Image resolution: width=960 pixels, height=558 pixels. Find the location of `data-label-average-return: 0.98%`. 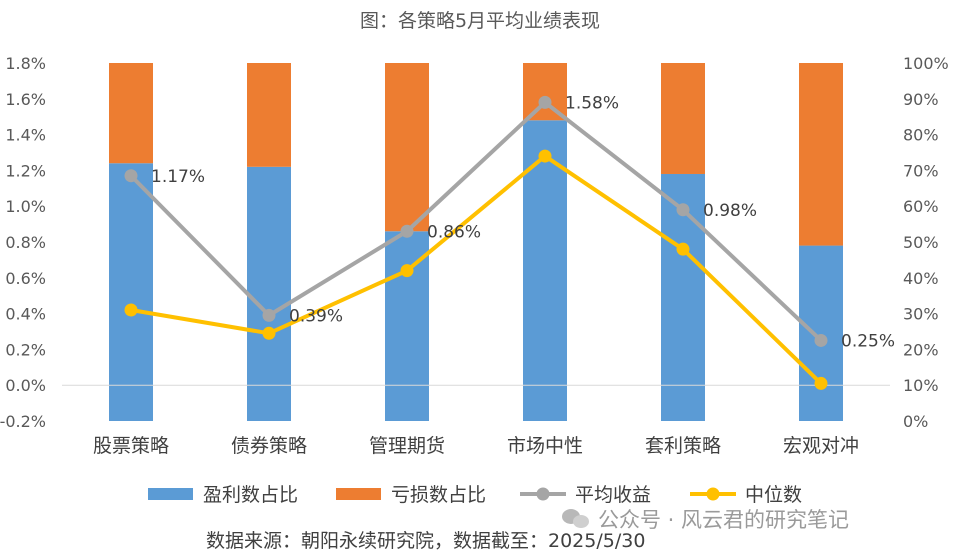

data-label-average-return: 0.98% is located at coordinates (730, 211).